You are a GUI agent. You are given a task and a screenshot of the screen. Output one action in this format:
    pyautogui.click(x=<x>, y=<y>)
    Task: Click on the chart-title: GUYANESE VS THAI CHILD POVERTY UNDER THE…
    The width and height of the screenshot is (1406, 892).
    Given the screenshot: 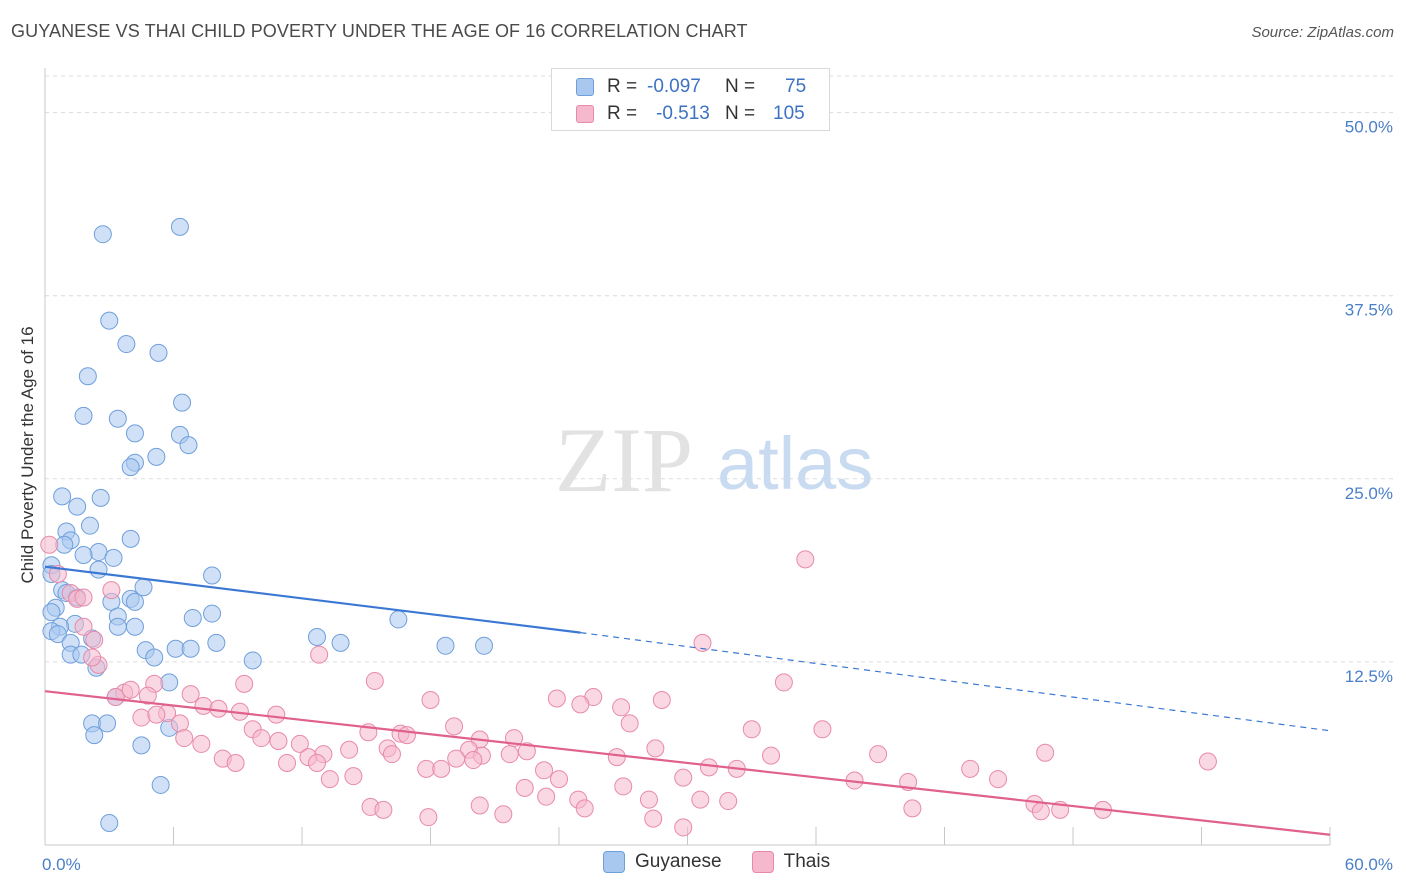 What is the action you would take?
    pyautogui.click(x=379, y=31)
    